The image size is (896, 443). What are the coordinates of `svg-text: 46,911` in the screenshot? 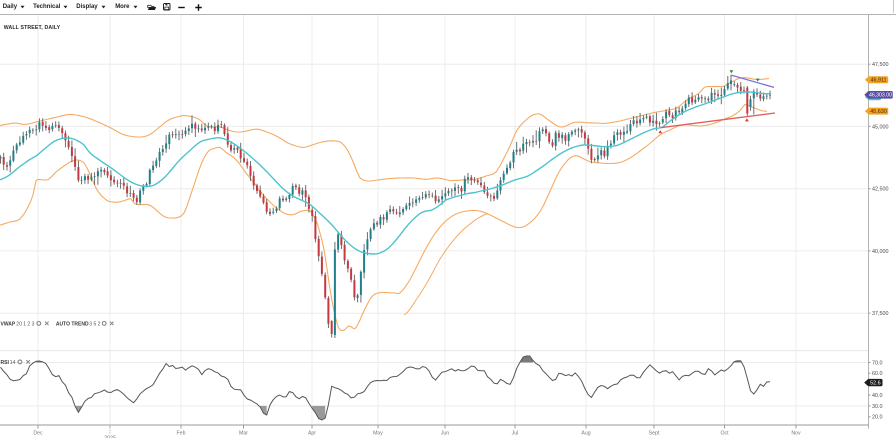 It's located at (878, 81).